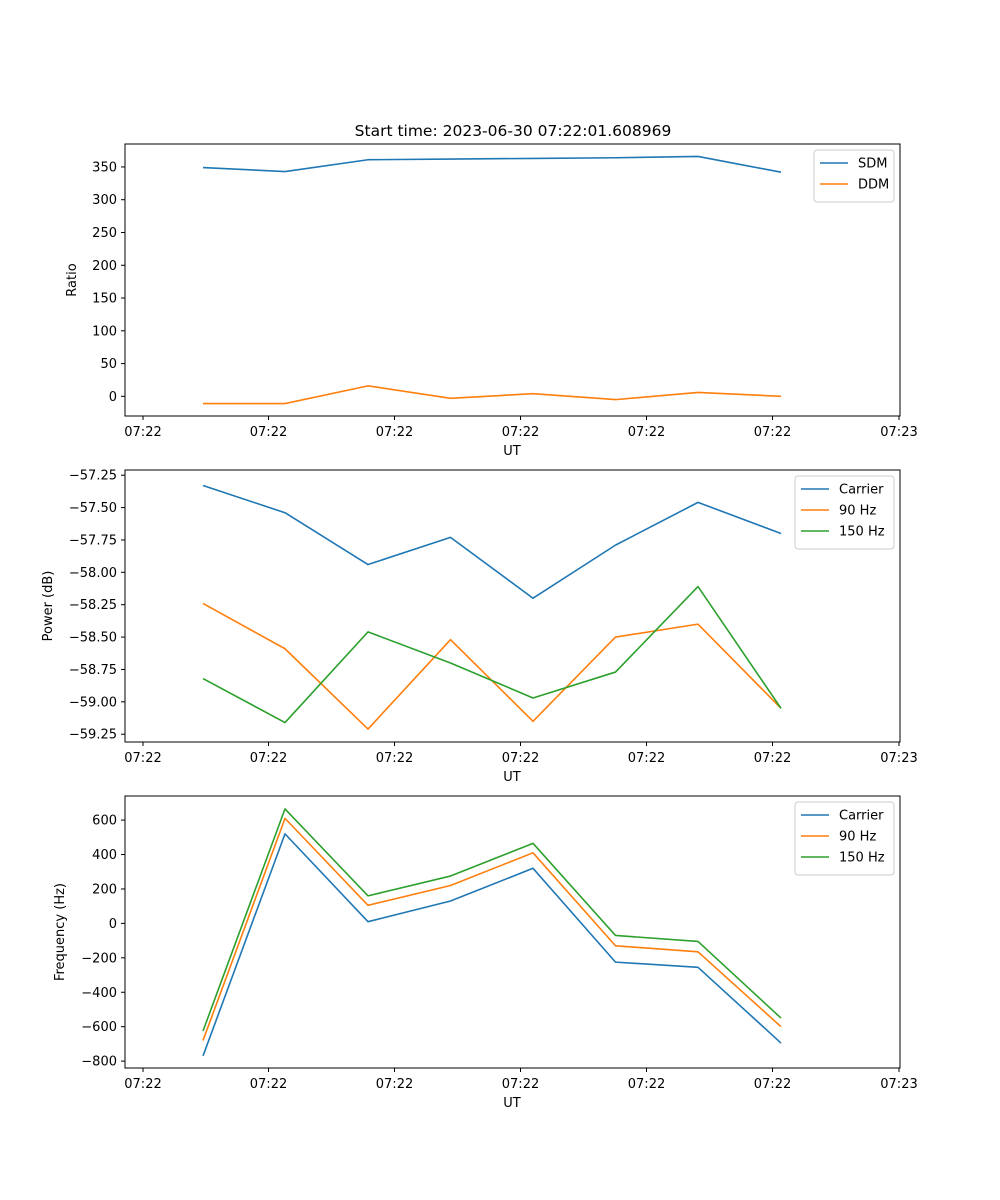 The width and height of the screenshot is (1000, 1200). Describe the element at coordinates (99, 993) in the screenshot. I see `y-tick-label: −400` at that location.